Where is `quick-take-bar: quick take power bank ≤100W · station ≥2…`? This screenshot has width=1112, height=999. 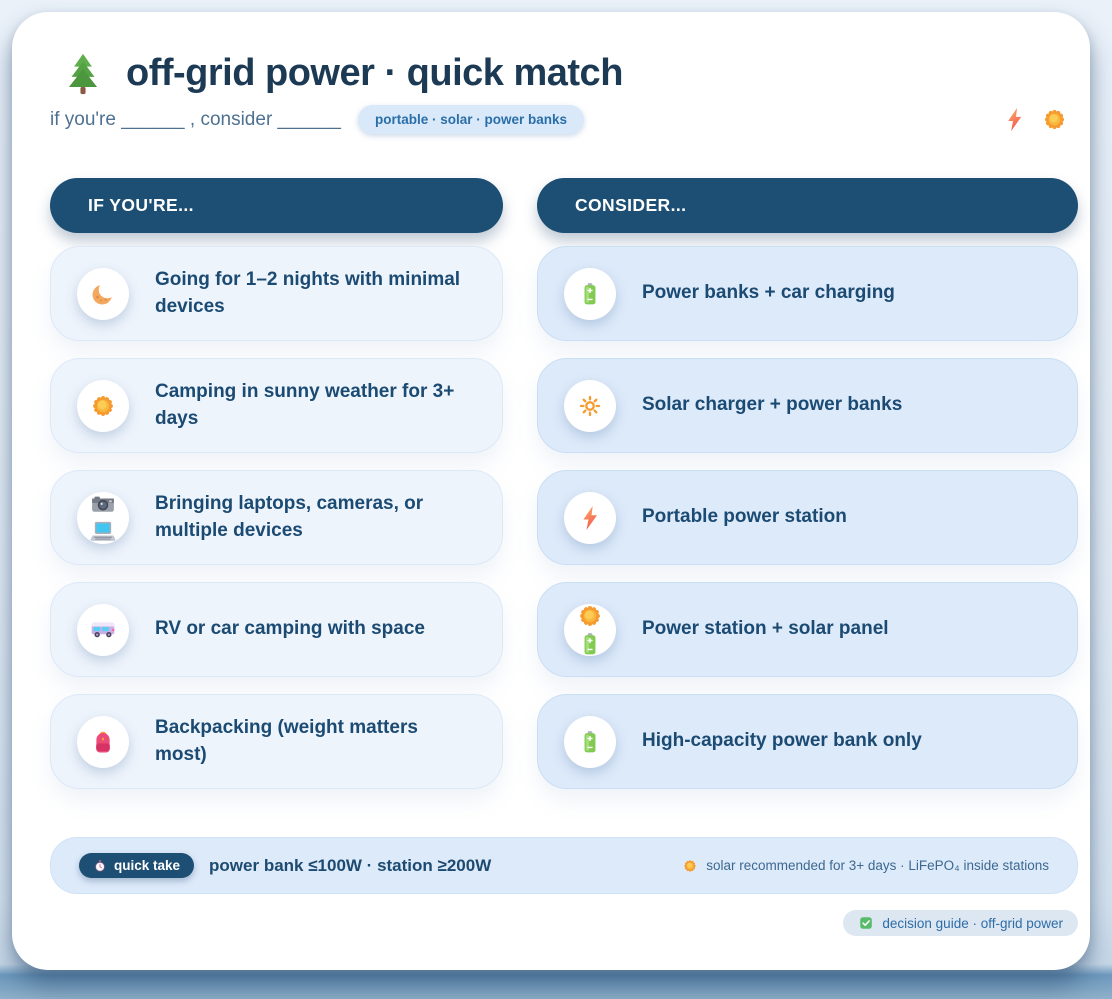 quick-take-bar: quick take power bank ≤100W · station ≥2… is located at coordinates (564, 865).